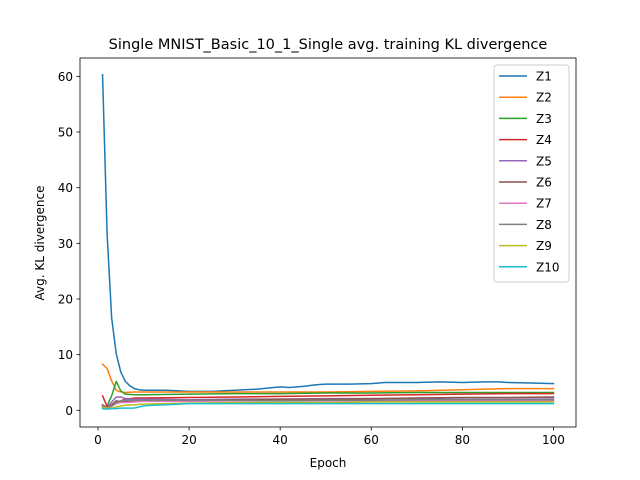  Describe the element at coordinates (328, 463) in the screenshot. I see `x-axis-label: Epoch` at that location.